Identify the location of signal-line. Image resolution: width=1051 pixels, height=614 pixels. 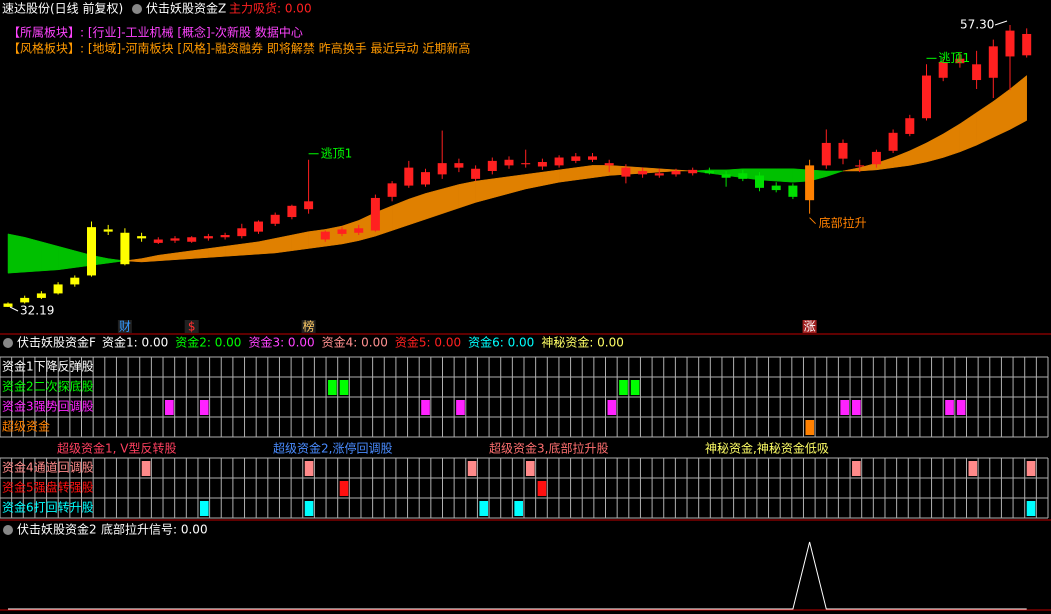
(517, 575).